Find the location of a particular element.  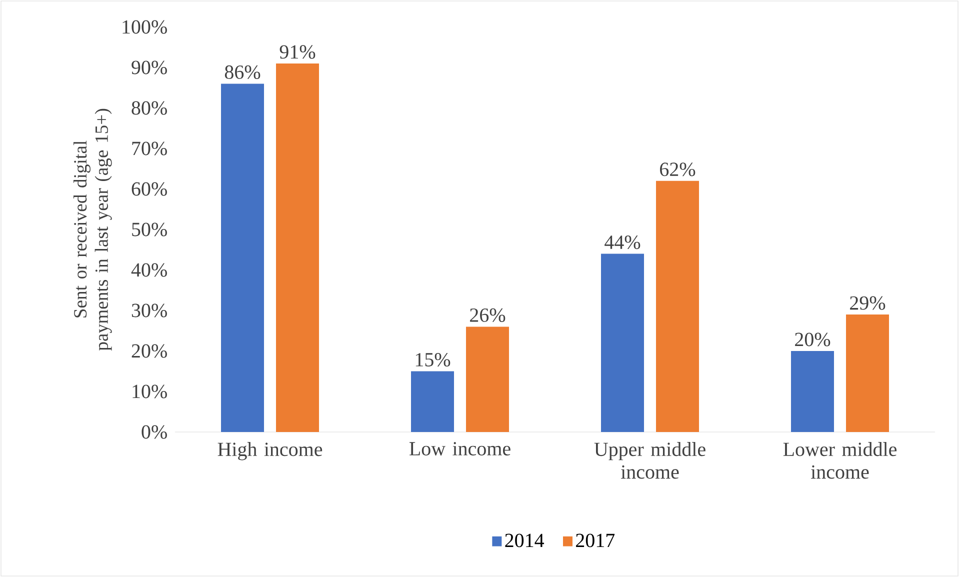

data-label: 86% is located at coordinates (242, 72).